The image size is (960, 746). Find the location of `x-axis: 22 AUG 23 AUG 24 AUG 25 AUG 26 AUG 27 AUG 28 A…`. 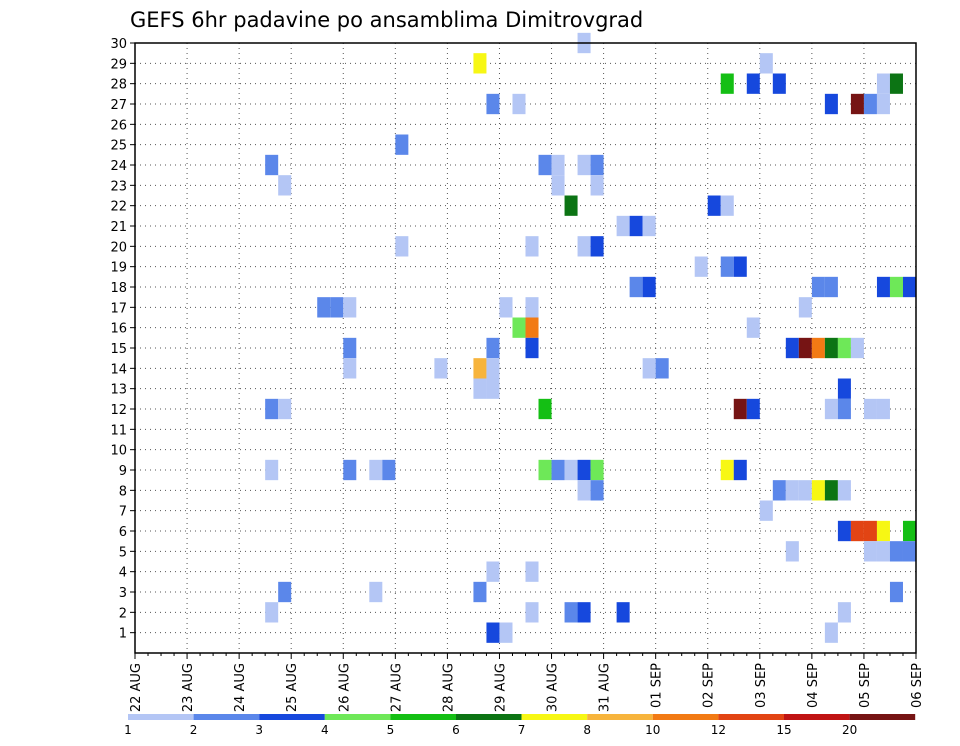

x-axis: 22 AUG 23 AUG 24 AUG 25 AUG 26 AUG 27 AUG 28 A… is located at coordinates (527, 682).